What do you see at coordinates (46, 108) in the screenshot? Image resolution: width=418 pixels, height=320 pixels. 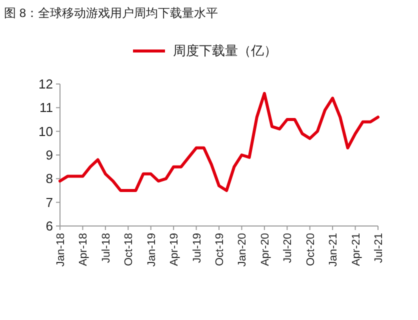 I see `y-tick-label: 11` at bounding box center [46, 108].